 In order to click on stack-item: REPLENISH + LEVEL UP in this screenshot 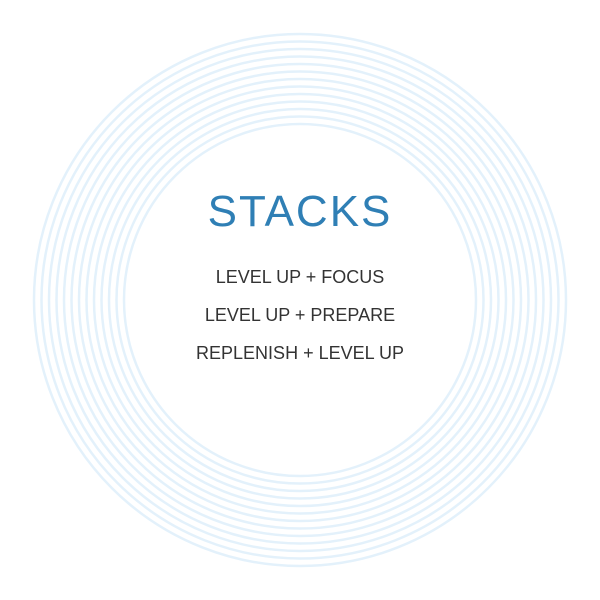, I will do `click(300, 353)`.